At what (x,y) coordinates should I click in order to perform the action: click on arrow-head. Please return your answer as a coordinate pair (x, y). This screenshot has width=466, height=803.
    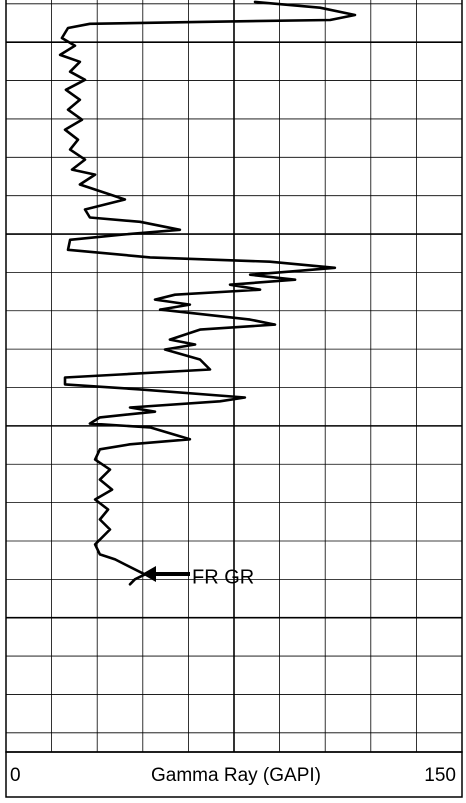
    Looking at the image, I should click on (149, 574).